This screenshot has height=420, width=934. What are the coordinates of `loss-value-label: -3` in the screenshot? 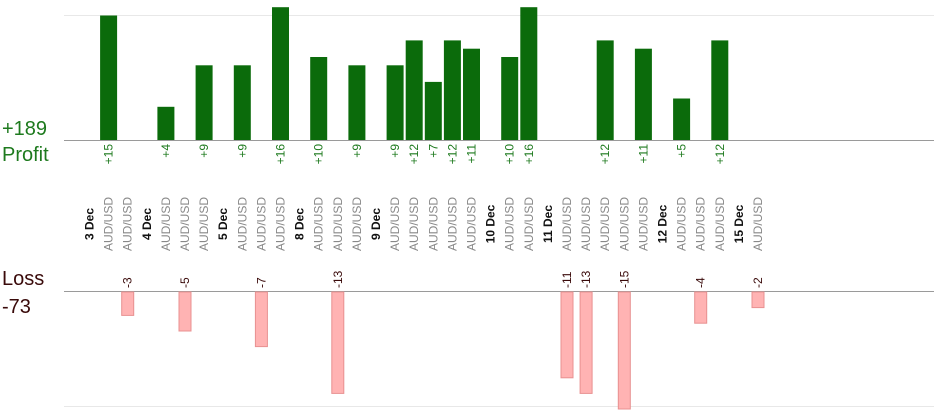 It's located at (128, 282).